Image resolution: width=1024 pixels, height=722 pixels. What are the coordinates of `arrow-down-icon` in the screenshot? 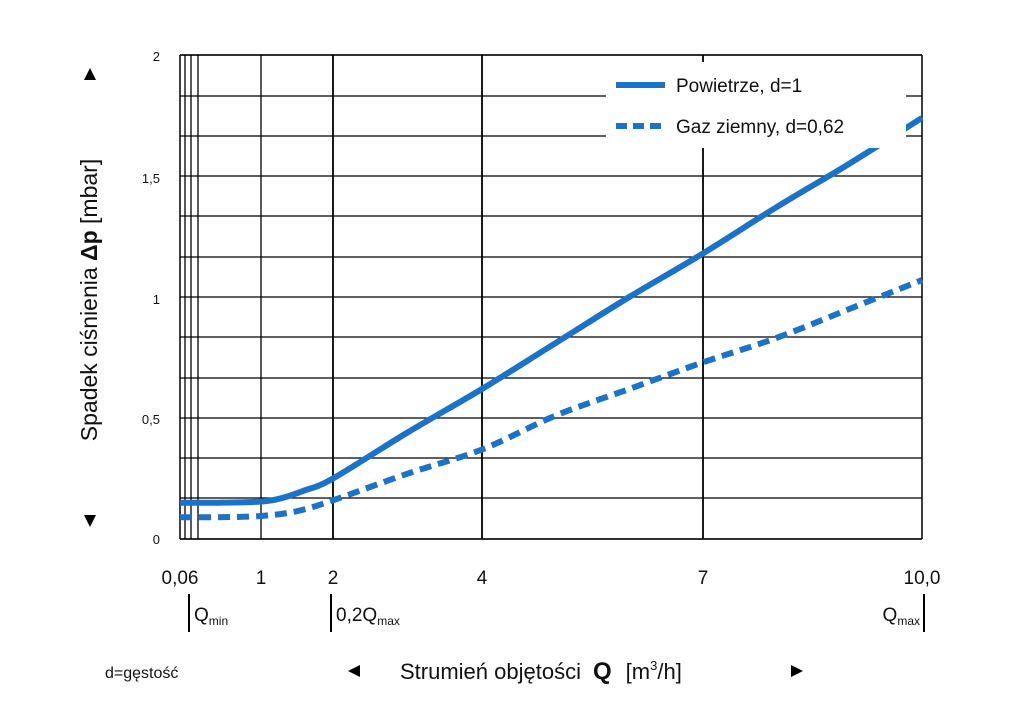 It's located at (90, 521).